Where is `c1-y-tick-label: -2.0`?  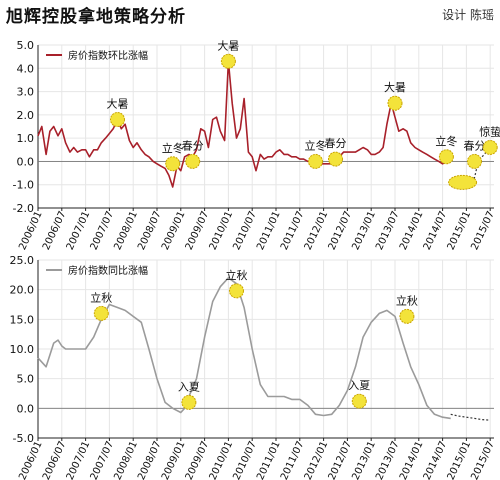
c1-y-tick-label: -2.0 is located at coordinates (23, 208).